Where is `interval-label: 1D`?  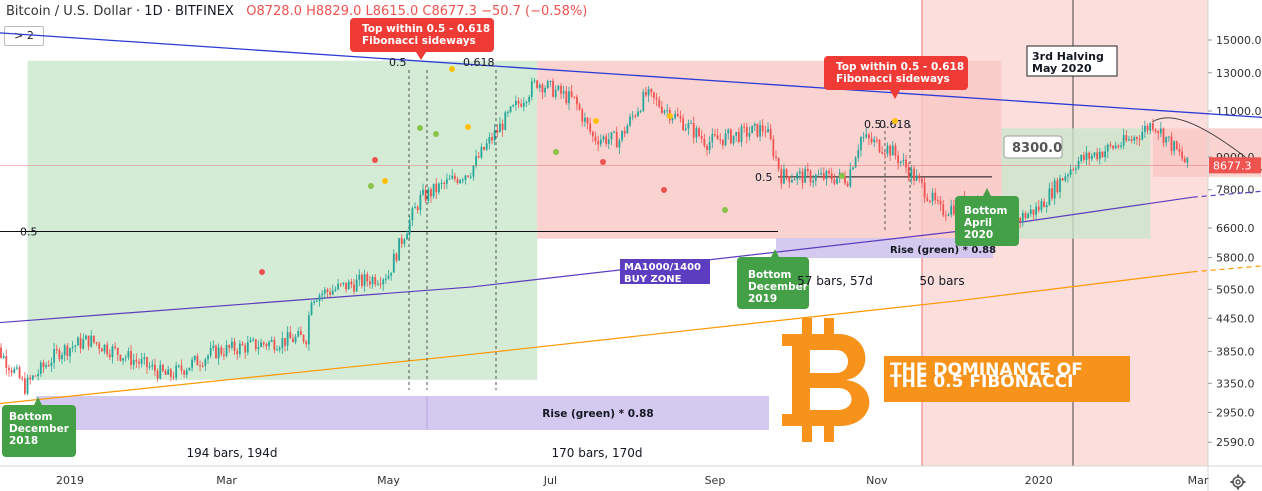 interval-label: 1D is located at coordinates (153, 11).